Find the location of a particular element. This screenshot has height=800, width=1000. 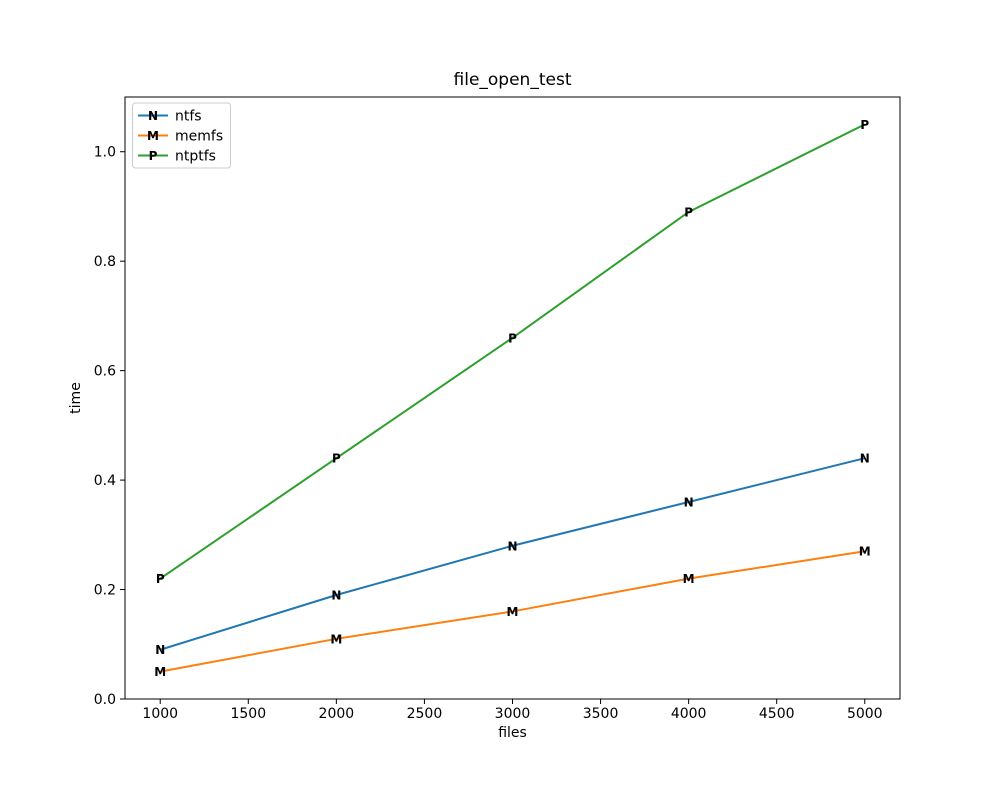

x-tick-label: 1500 is located at coordinates (248, 714).